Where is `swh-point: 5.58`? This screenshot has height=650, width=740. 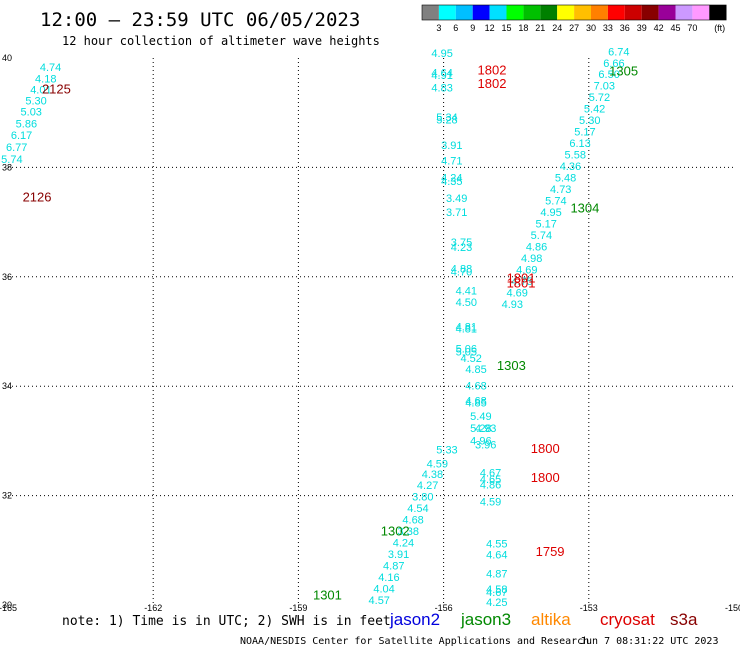 swh-point: 5.58 is located at coordinates (575, 156).